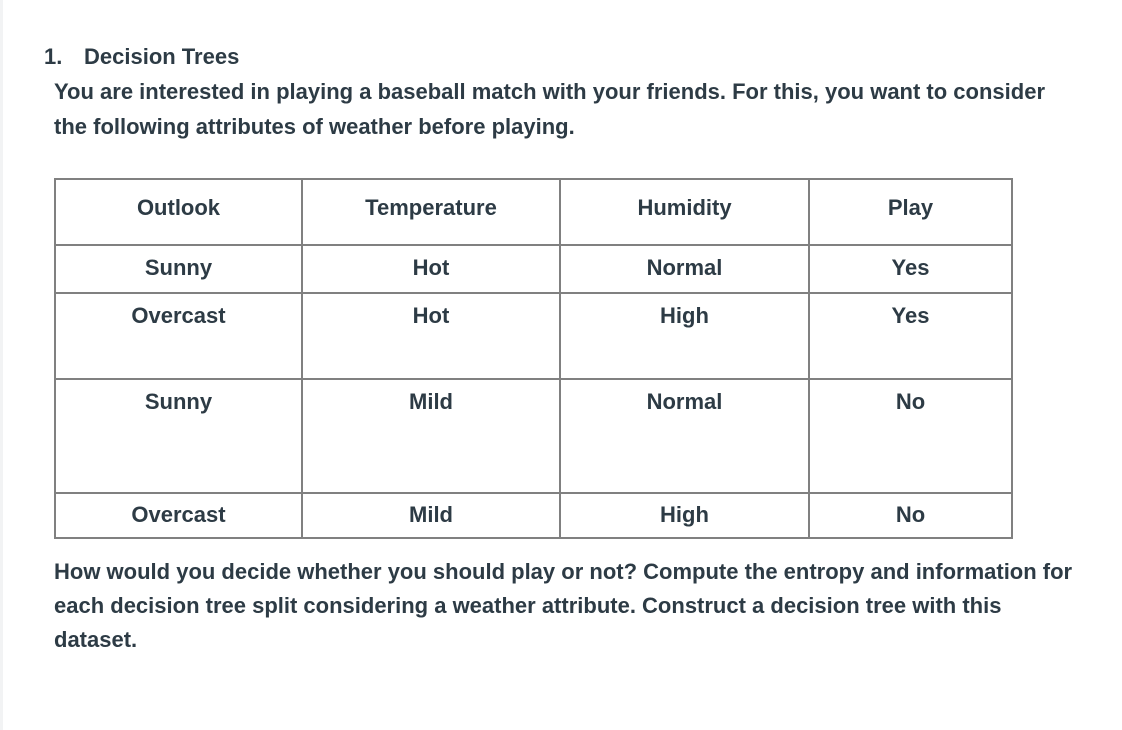 The image size is (1122, 730). I want to click on section-number: 1., so click(53, 56).